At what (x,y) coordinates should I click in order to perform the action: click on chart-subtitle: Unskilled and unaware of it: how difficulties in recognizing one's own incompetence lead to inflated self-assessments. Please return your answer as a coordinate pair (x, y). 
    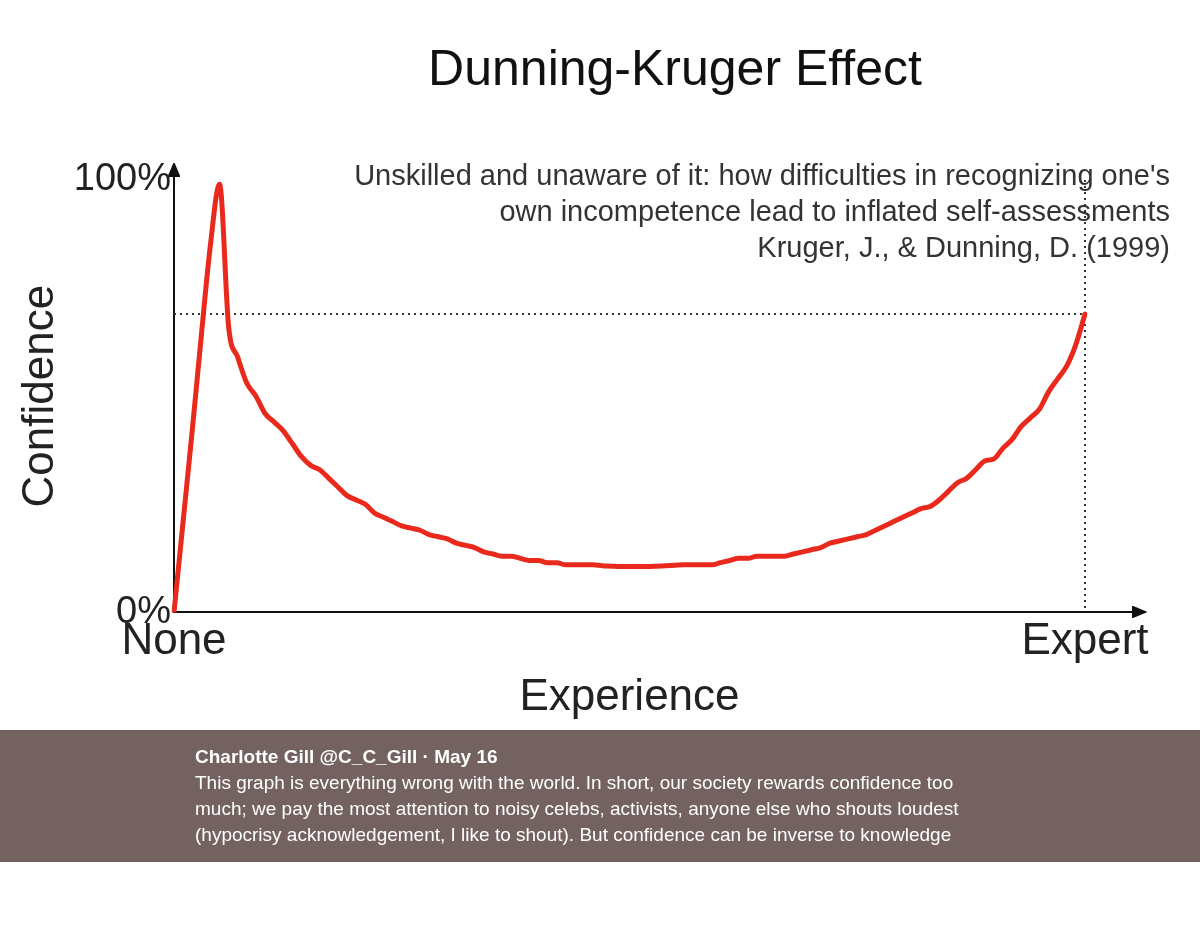
    Looking at the image, I should click on (762, 193).